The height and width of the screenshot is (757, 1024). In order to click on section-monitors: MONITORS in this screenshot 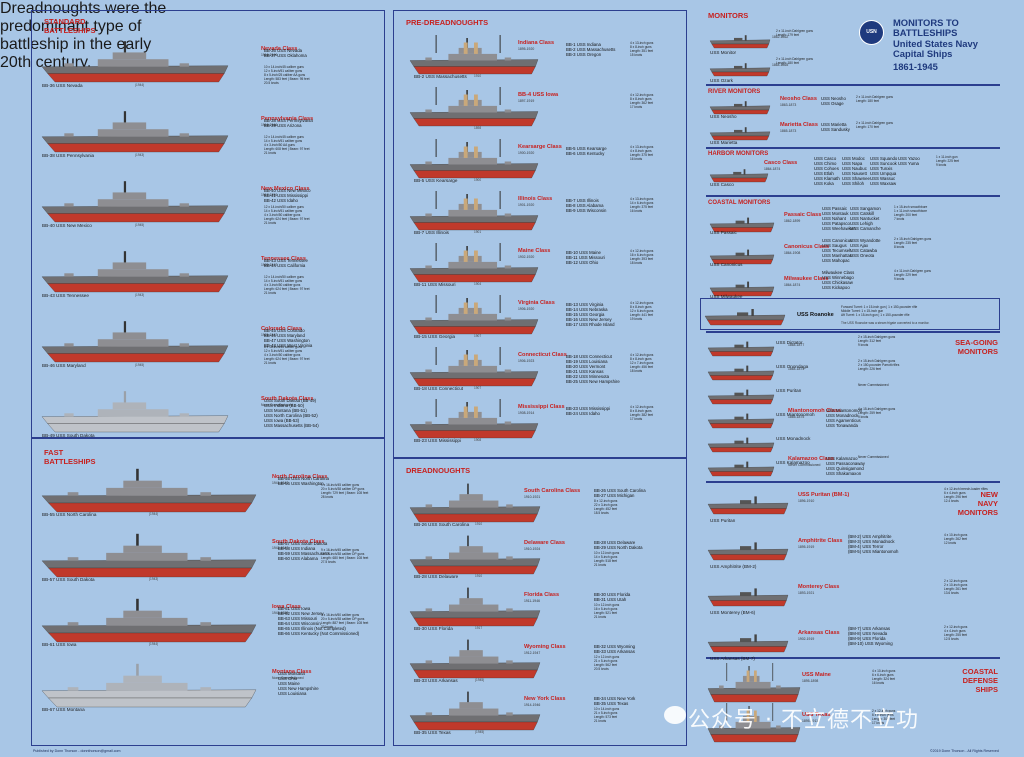, I will do `click(728, 15)`.